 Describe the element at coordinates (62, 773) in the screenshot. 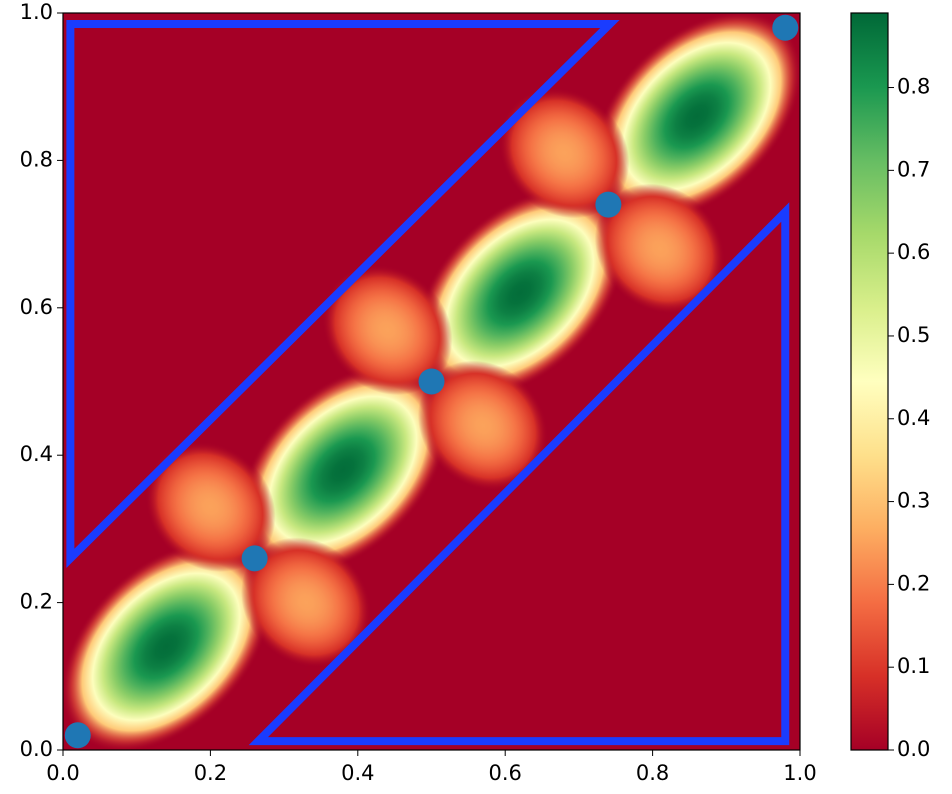

I see `x-tick-label: 0.0` at that location.